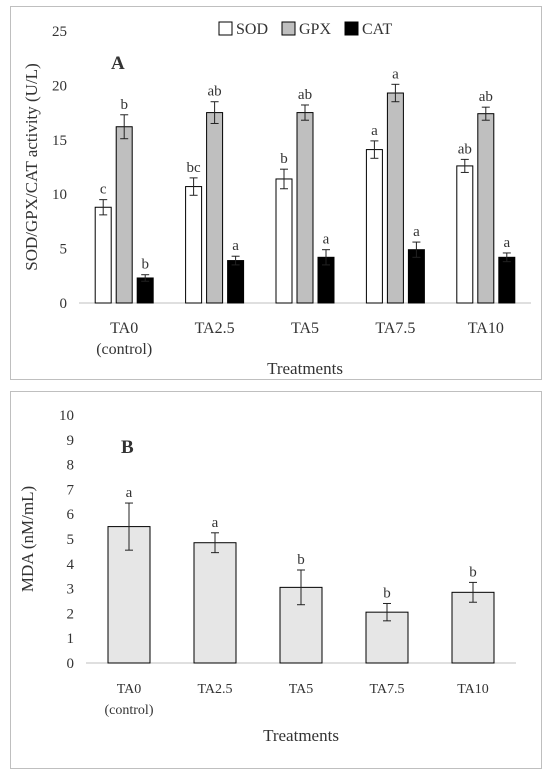  Describe the element at coordinates (103, 190) in the screenshot. I see `significance-label: c` at that location.